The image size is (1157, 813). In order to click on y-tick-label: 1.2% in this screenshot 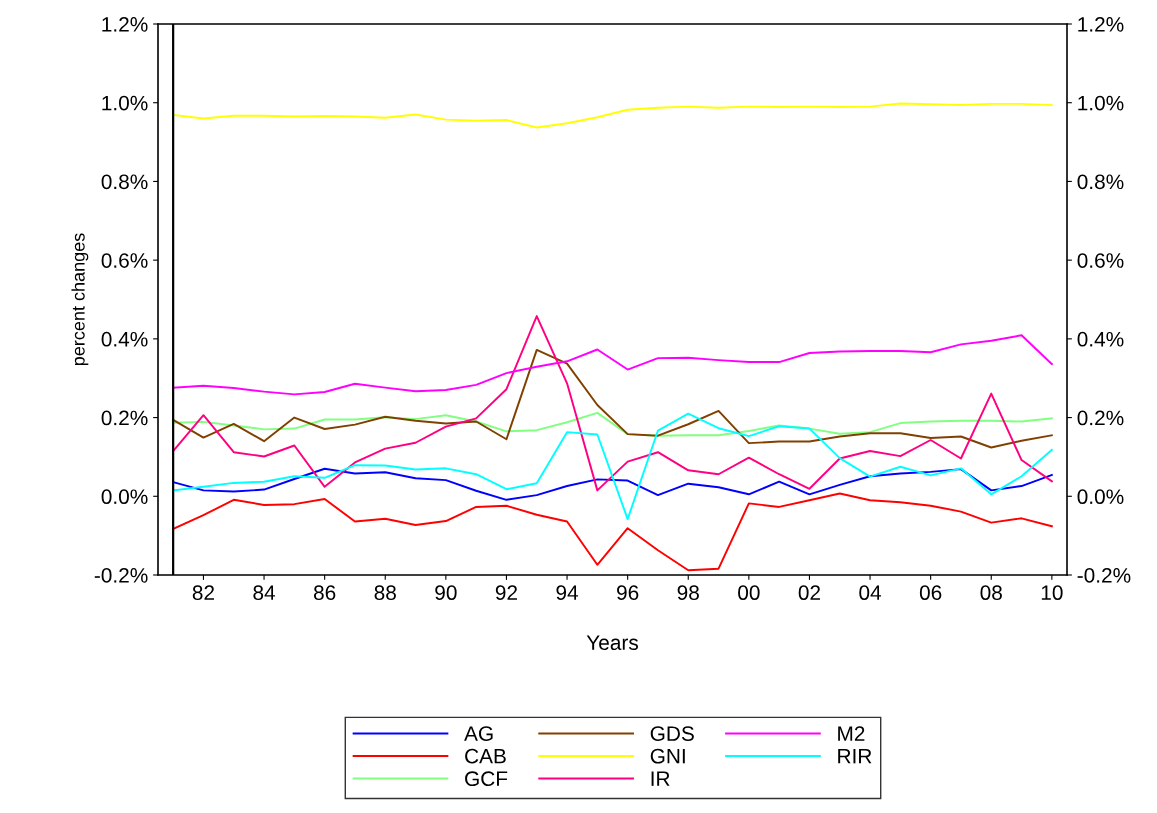, I will do `click(125, 24)`.